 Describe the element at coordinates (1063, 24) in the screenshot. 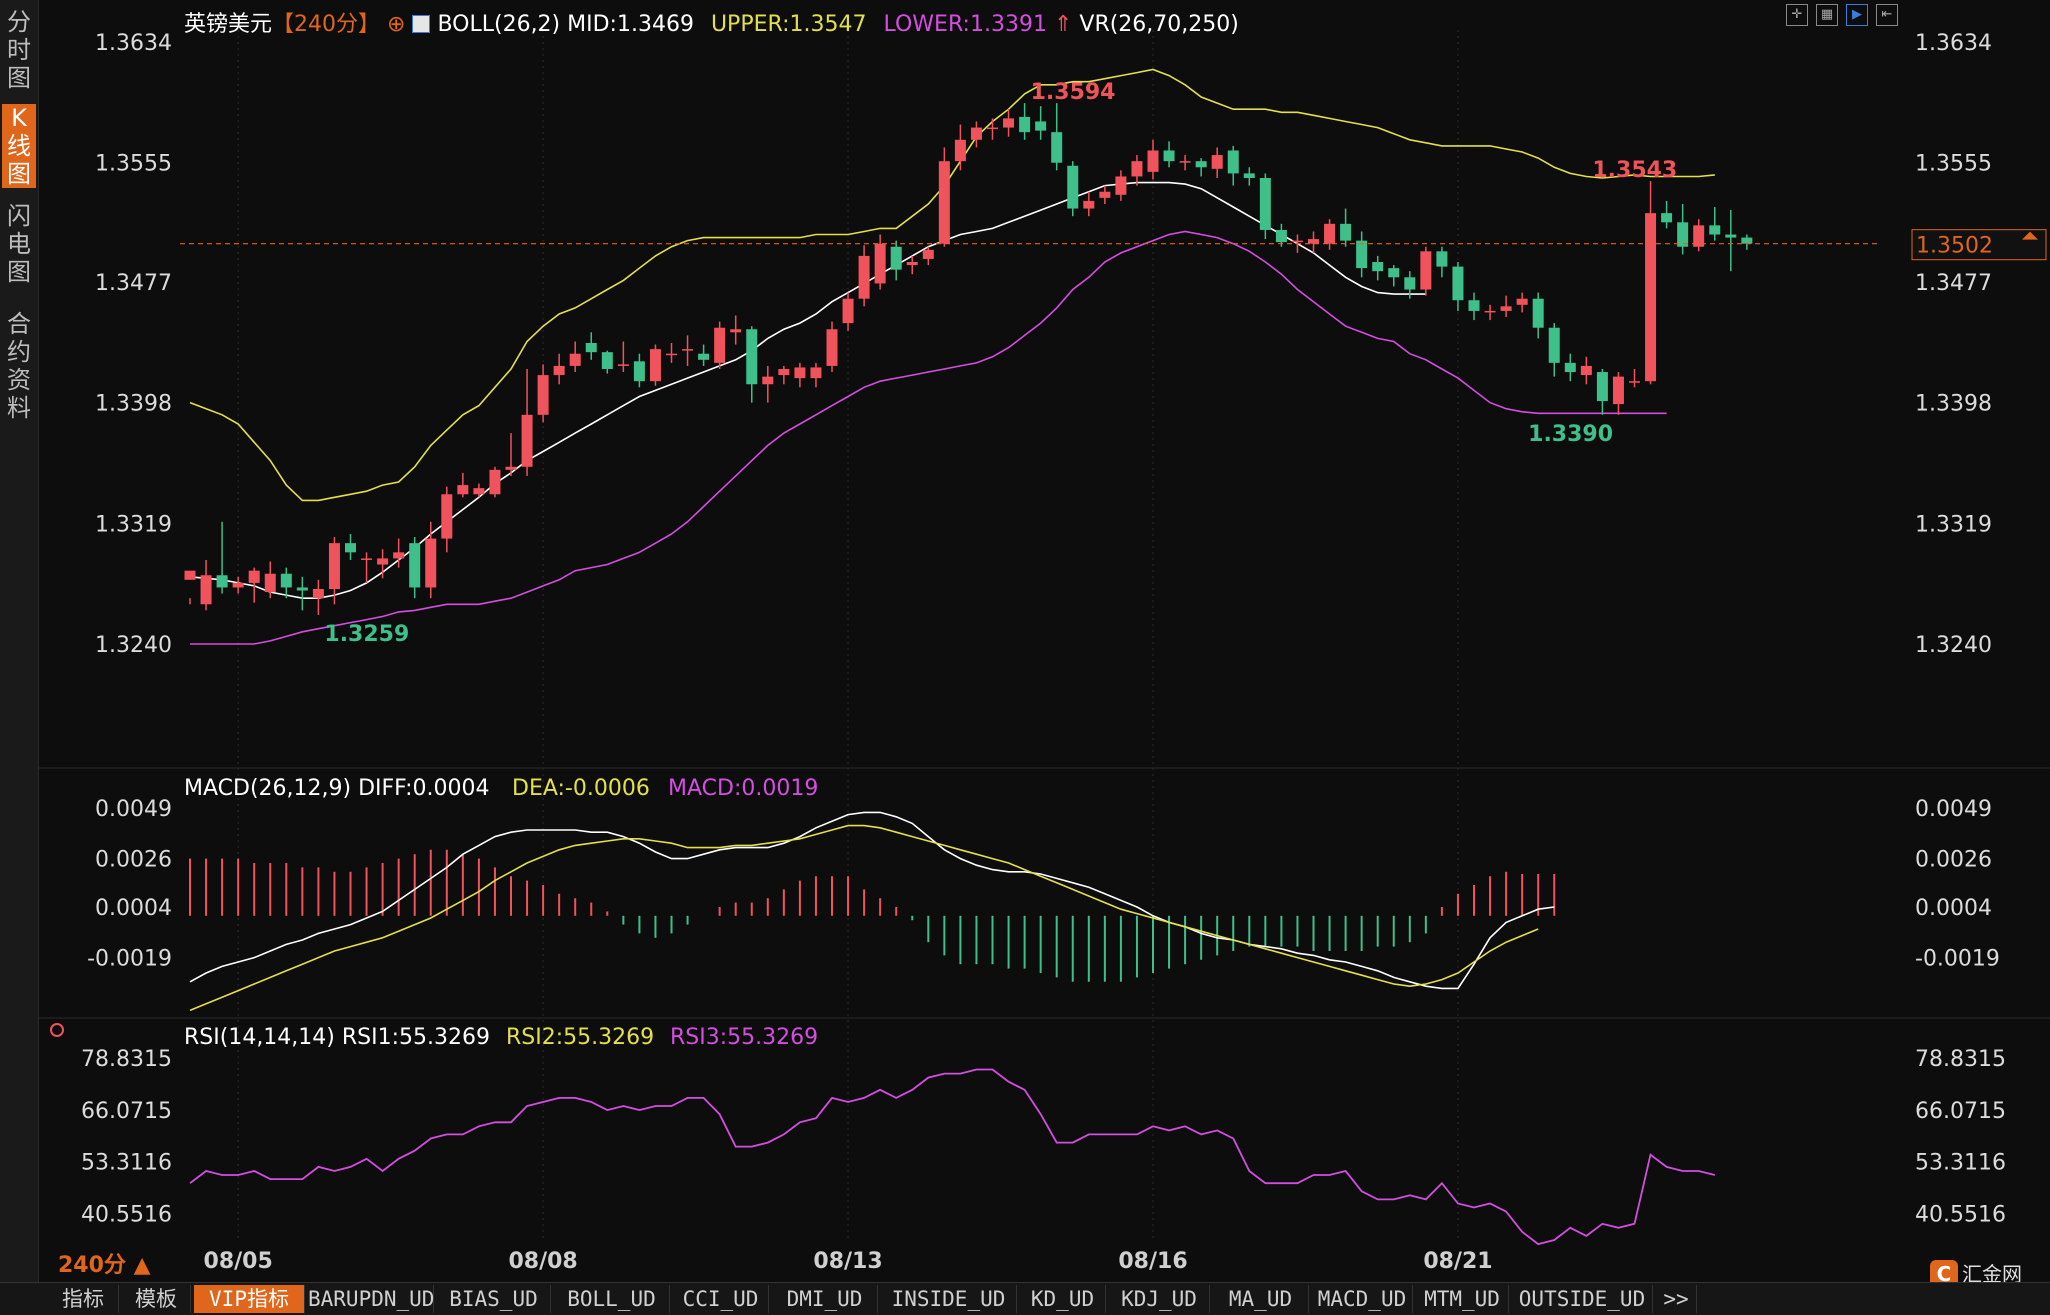

I see `up-arrow-icon: ⇑` at that location.